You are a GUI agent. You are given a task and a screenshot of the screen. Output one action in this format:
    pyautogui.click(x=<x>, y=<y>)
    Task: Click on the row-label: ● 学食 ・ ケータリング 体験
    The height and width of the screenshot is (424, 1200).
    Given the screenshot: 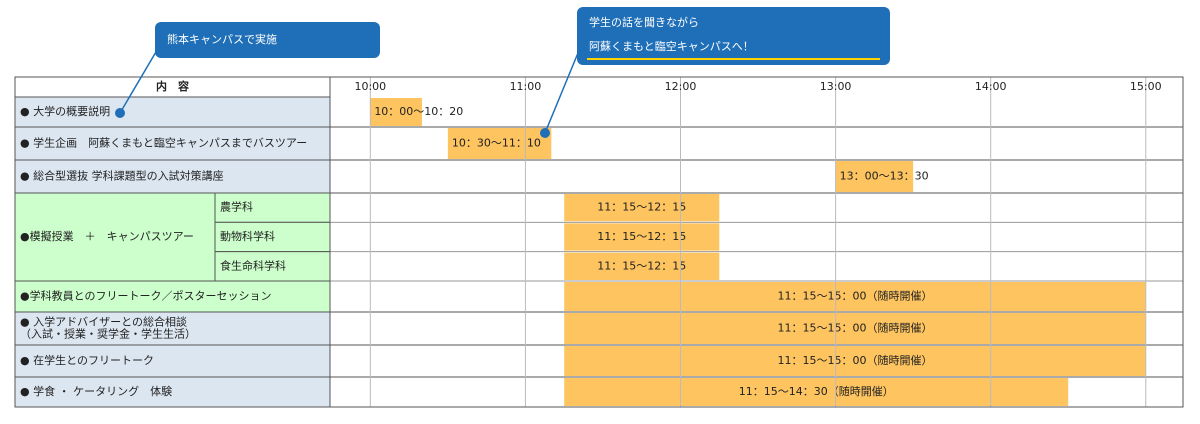 What is the action you would take?
    pyautogui.click(x=96, y=391)
    